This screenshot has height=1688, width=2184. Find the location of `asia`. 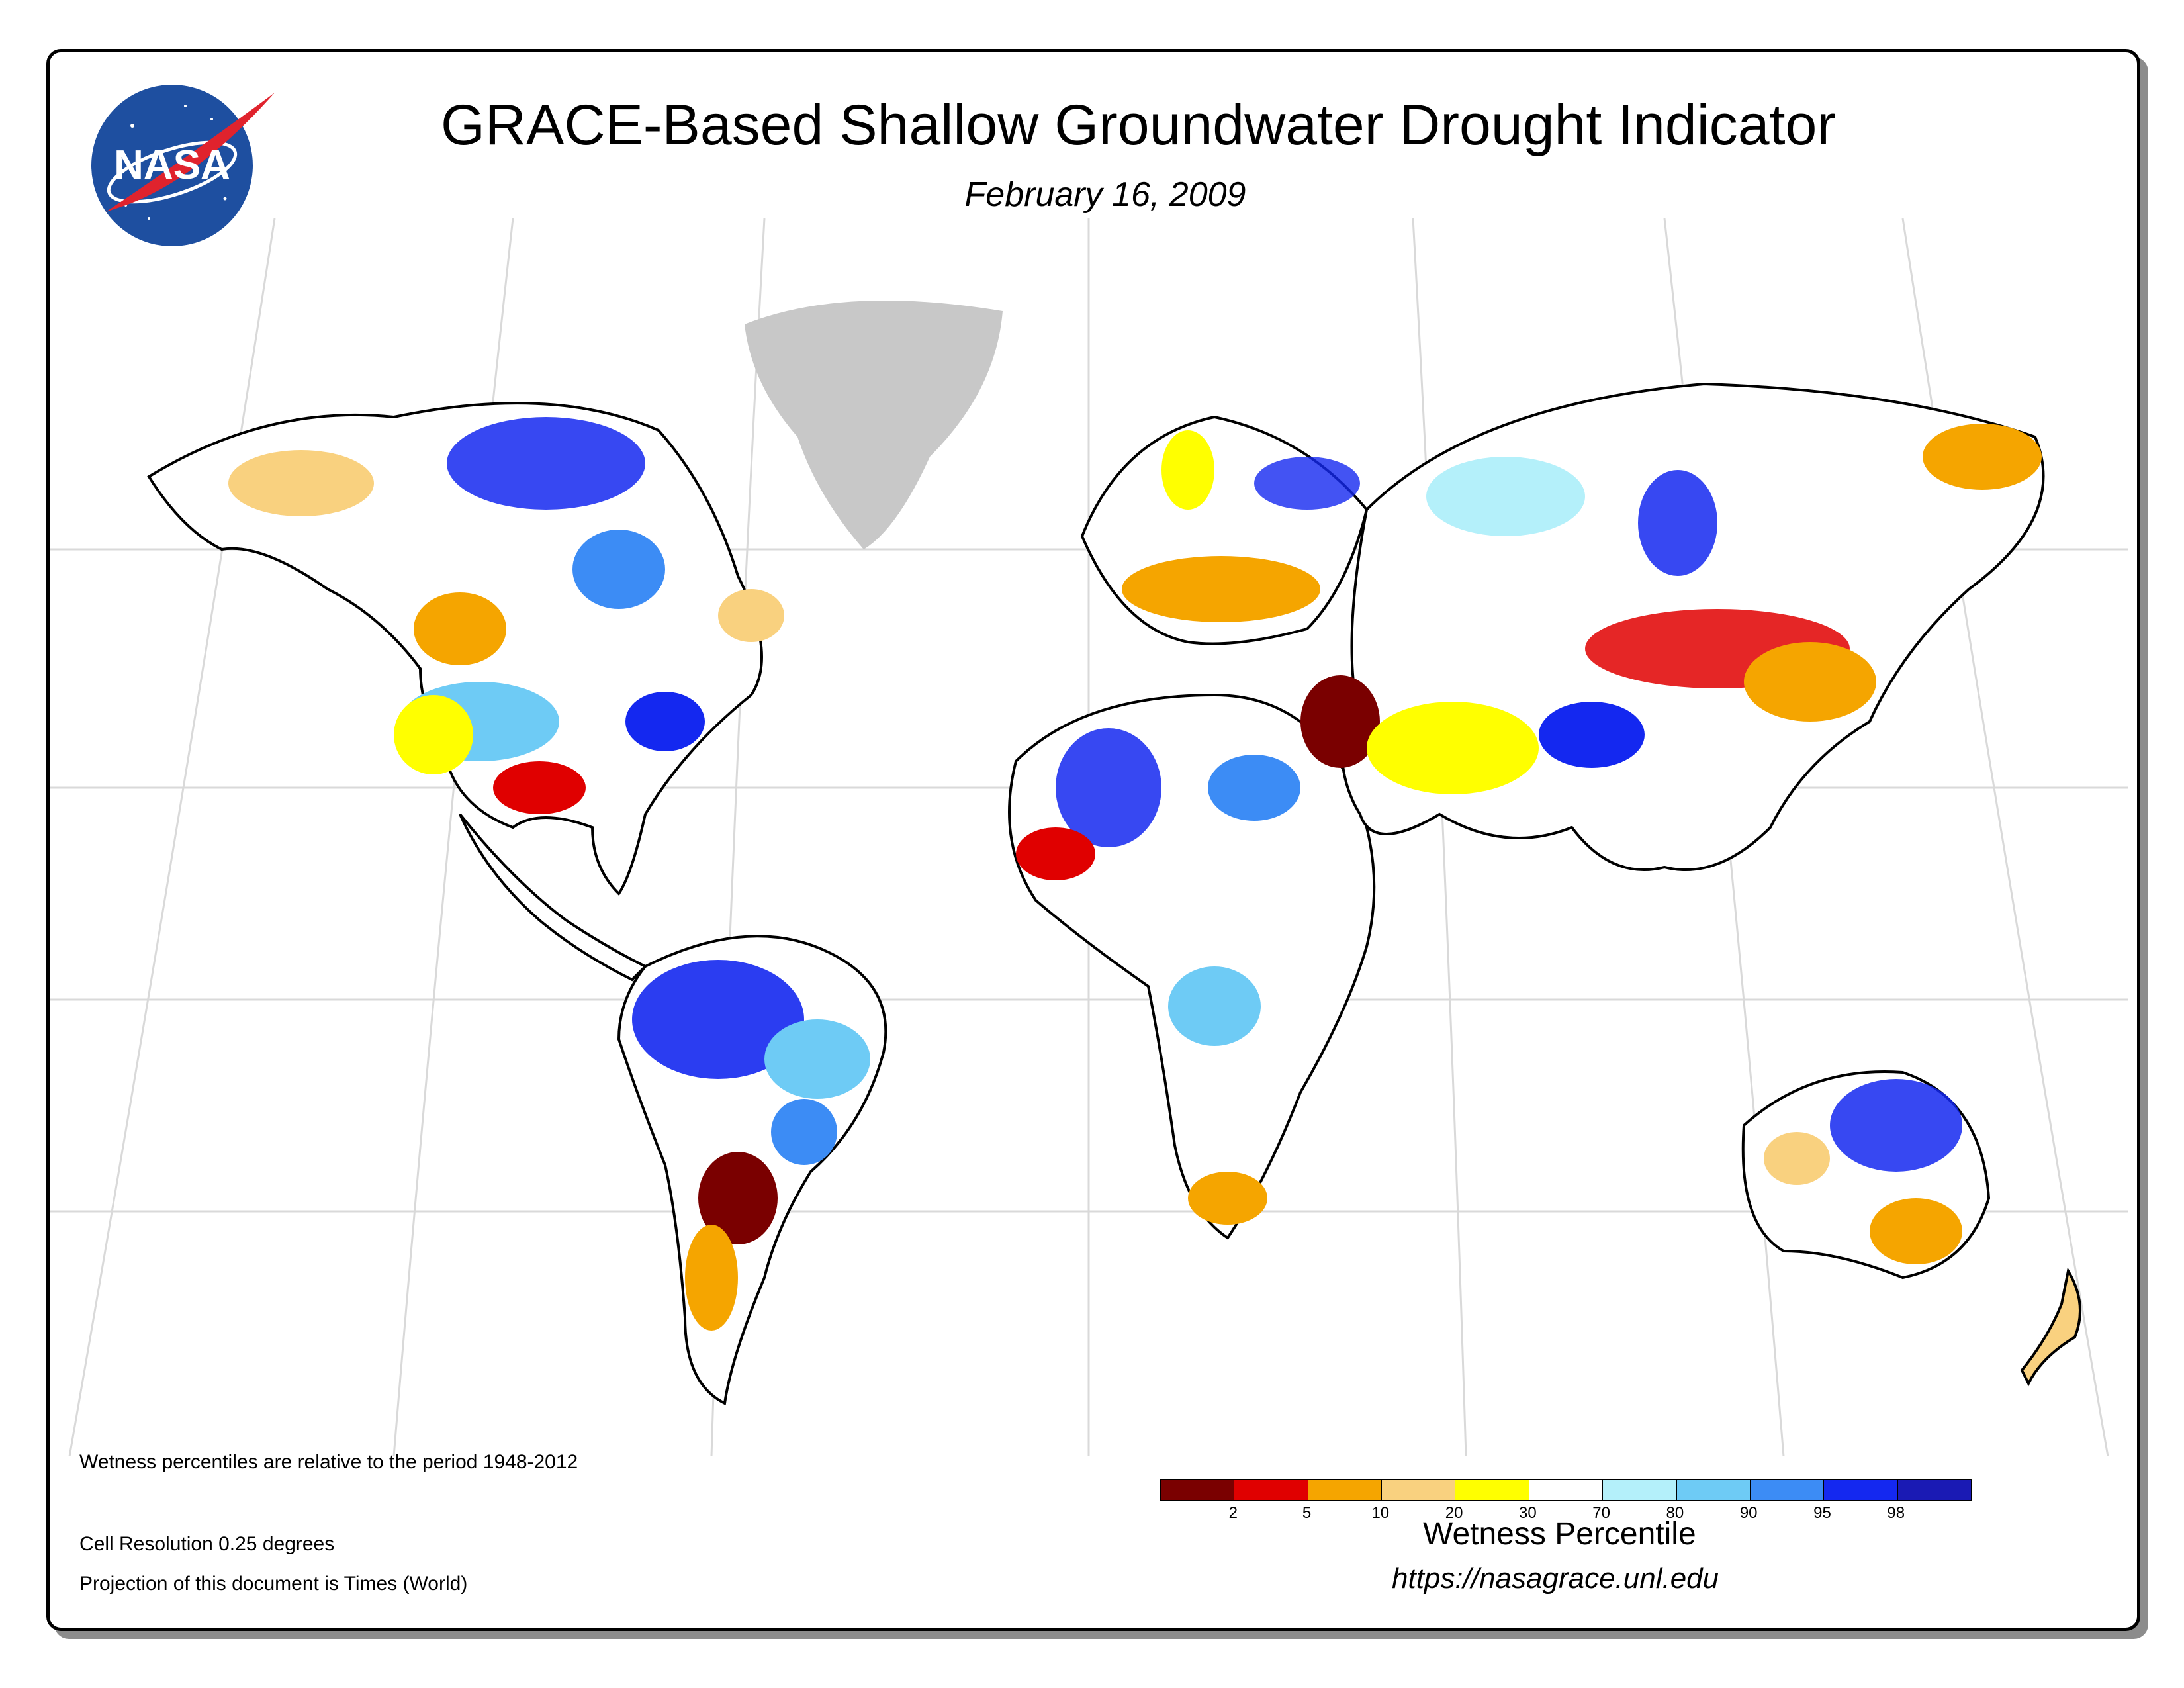

asia is located at coordinates (1672, 626).